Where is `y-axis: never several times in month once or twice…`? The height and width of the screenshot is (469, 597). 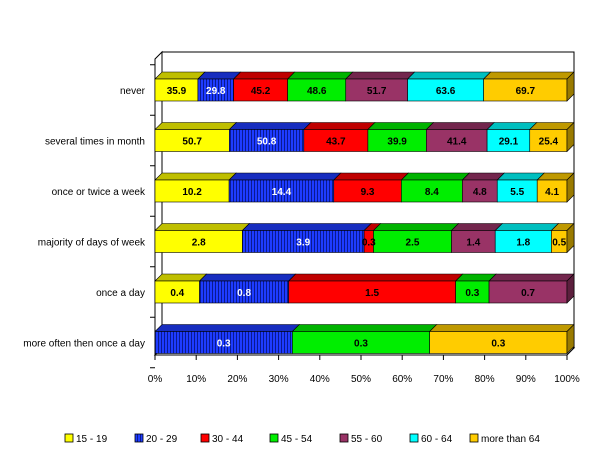 y-axis: never several times in month once or twice… is located at coordinates (89, 216).